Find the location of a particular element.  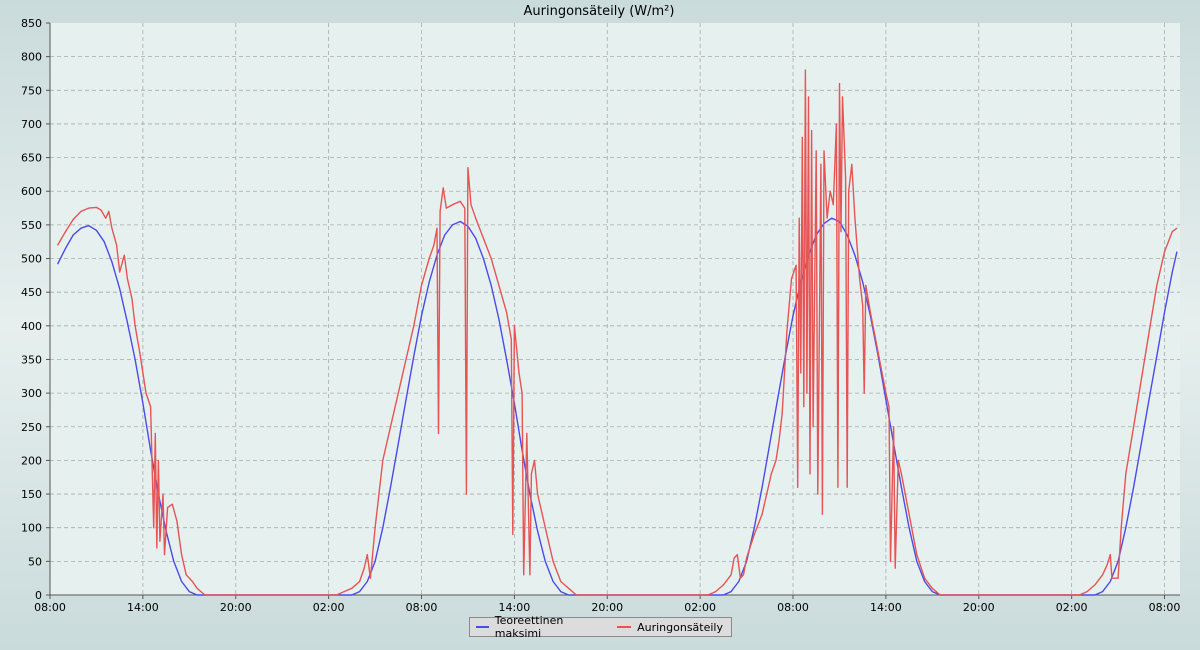

legend-label-series-1: Teoreettinen maksimi is located at coordinates (529, 627).